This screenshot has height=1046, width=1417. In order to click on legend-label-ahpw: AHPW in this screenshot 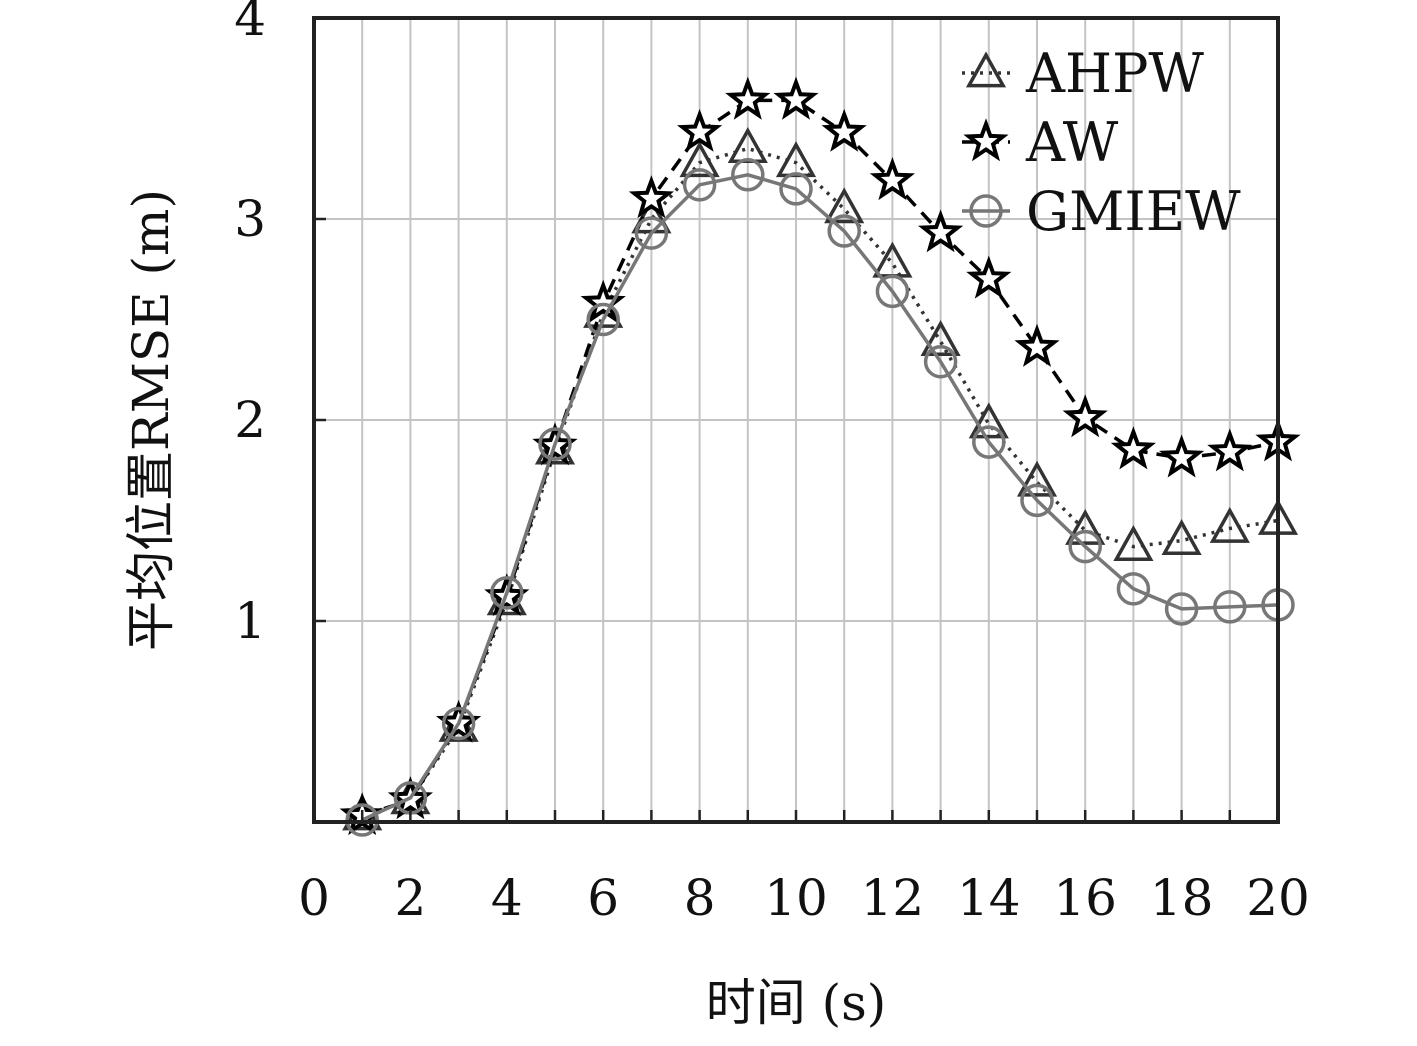, I will do `click(1114, 73)`.